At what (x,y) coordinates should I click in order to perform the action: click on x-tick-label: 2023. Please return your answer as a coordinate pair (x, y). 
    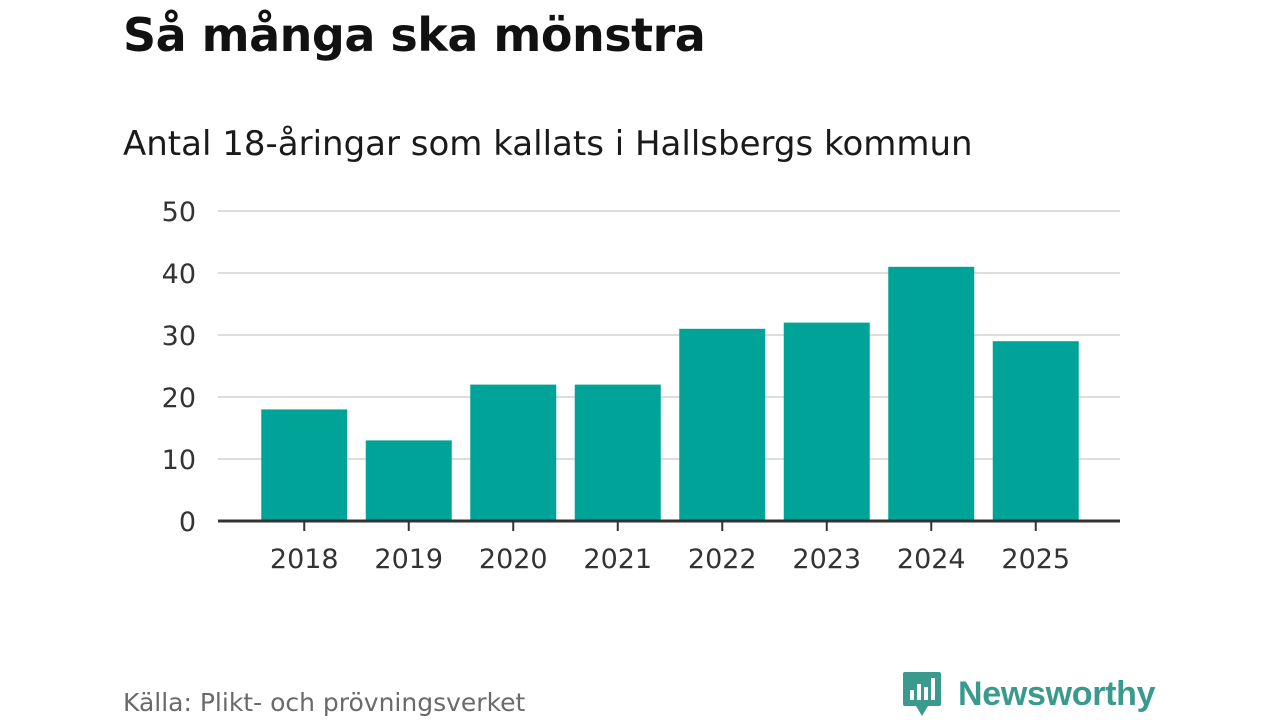
    Looking at the image, I should click on (826, 559).